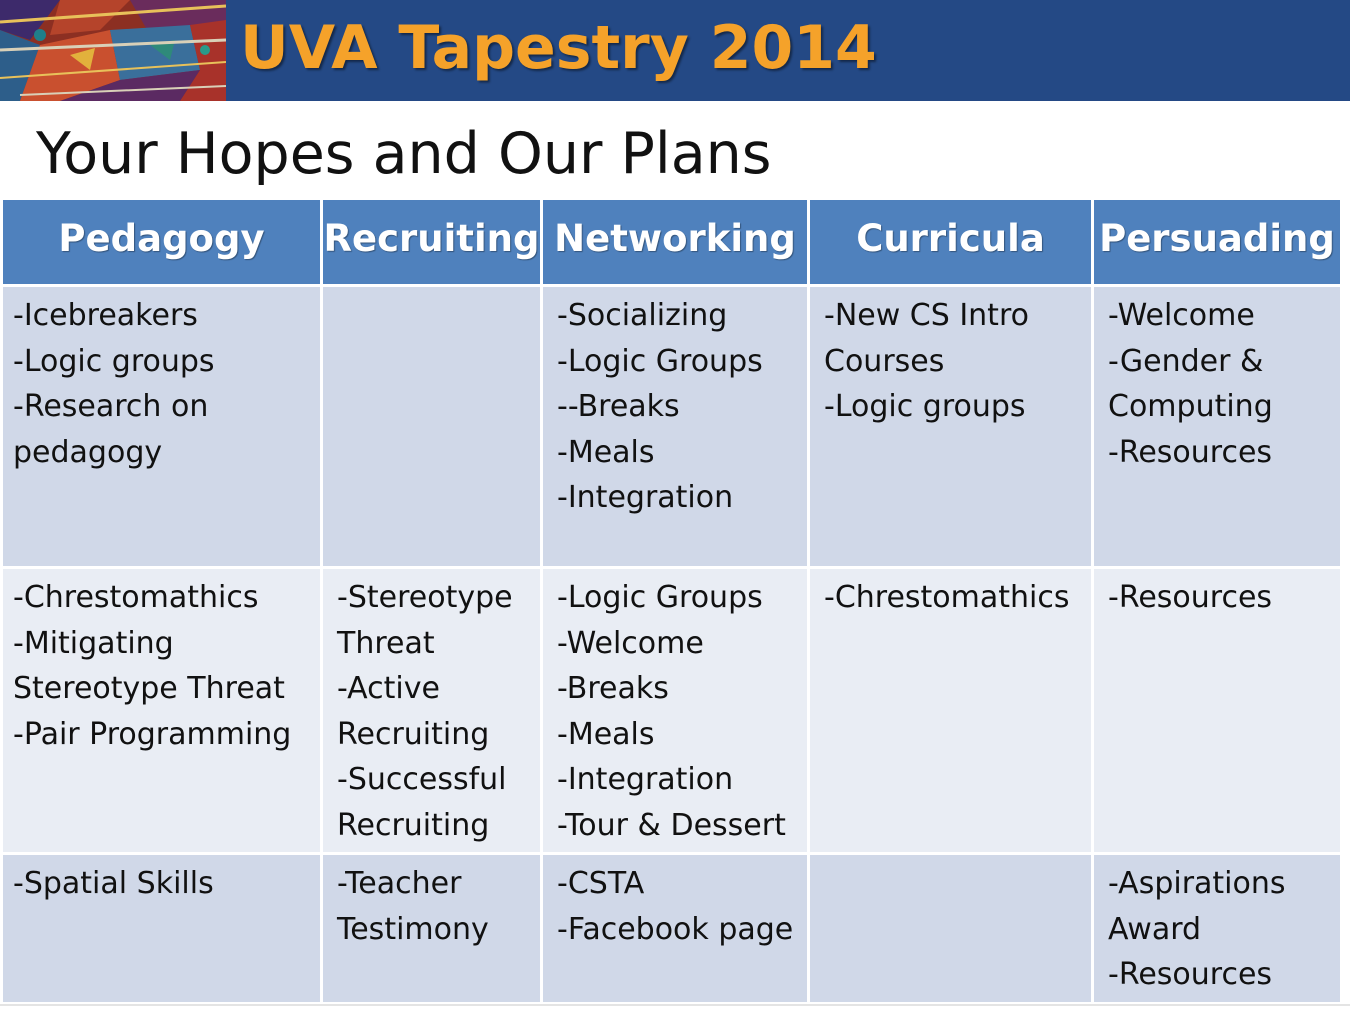 The height and width of the screenshot is (1010, 1358). Describe the element at coordinates (1217, 426) in the screenshot. I see `cell-persuading: -Welcome -Gender & Computing -Resources` at that location.